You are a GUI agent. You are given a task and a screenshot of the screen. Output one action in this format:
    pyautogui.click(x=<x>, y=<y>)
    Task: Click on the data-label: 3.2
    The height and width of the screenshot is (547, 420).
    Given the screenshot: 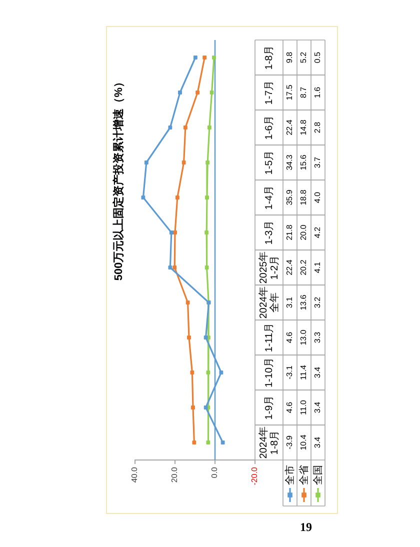 What is the action you would take?
    pyautogui.click(x=317, y=302)
    